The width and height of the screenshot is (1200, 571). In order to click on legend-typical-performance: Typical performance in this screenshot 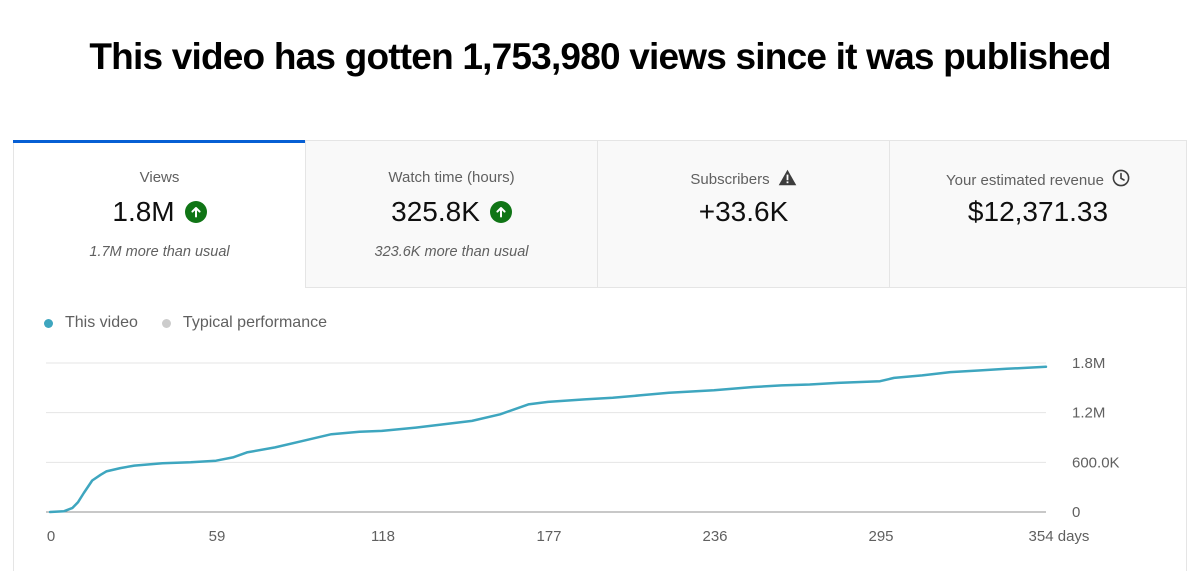, I will do `click(244, 323)`.